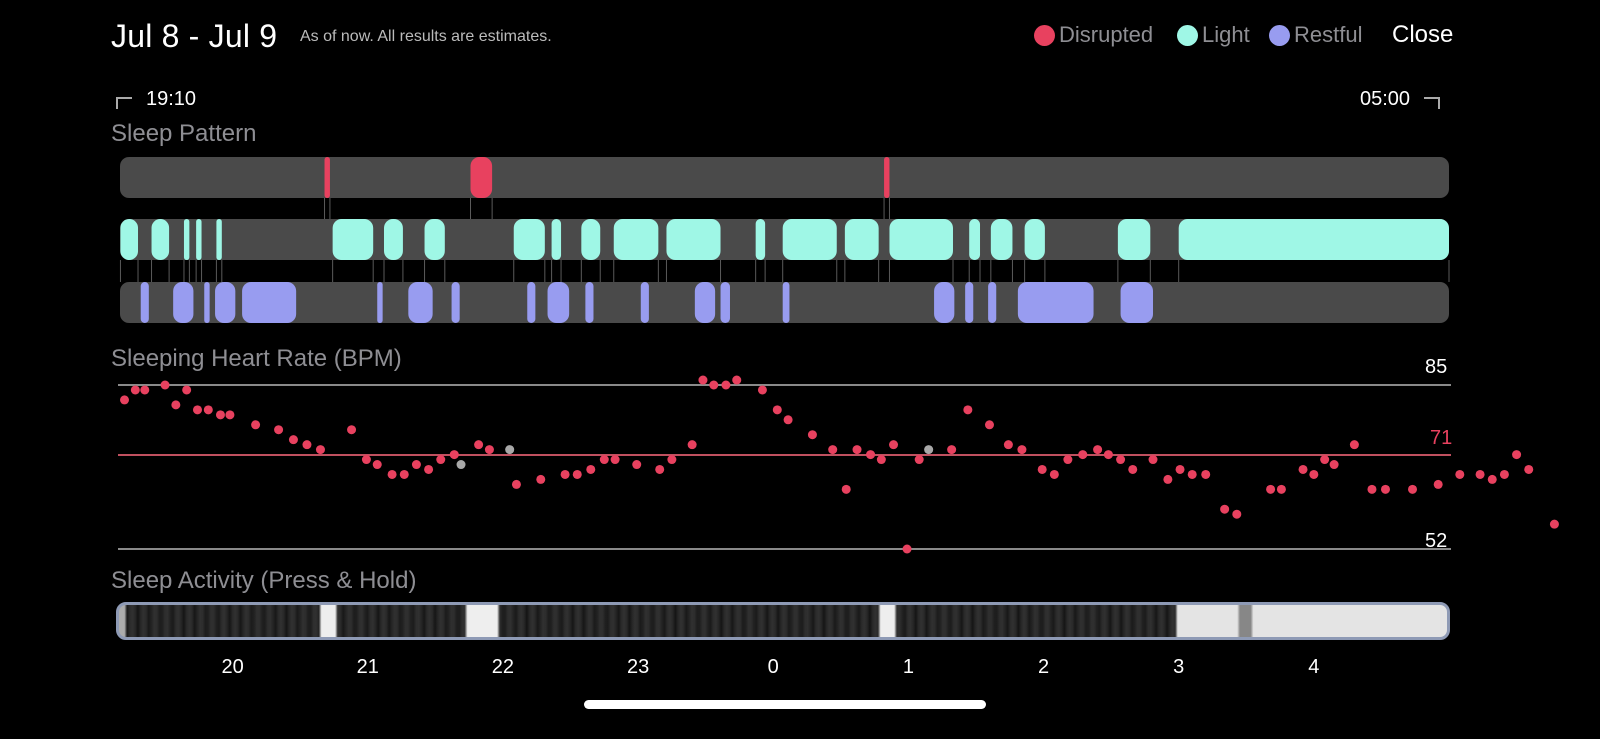 This screenshot has width=1600, height=739. Describe the element at coordinates (503, 667) in the screenshot. I see `x-tick-label: 22` at that location.